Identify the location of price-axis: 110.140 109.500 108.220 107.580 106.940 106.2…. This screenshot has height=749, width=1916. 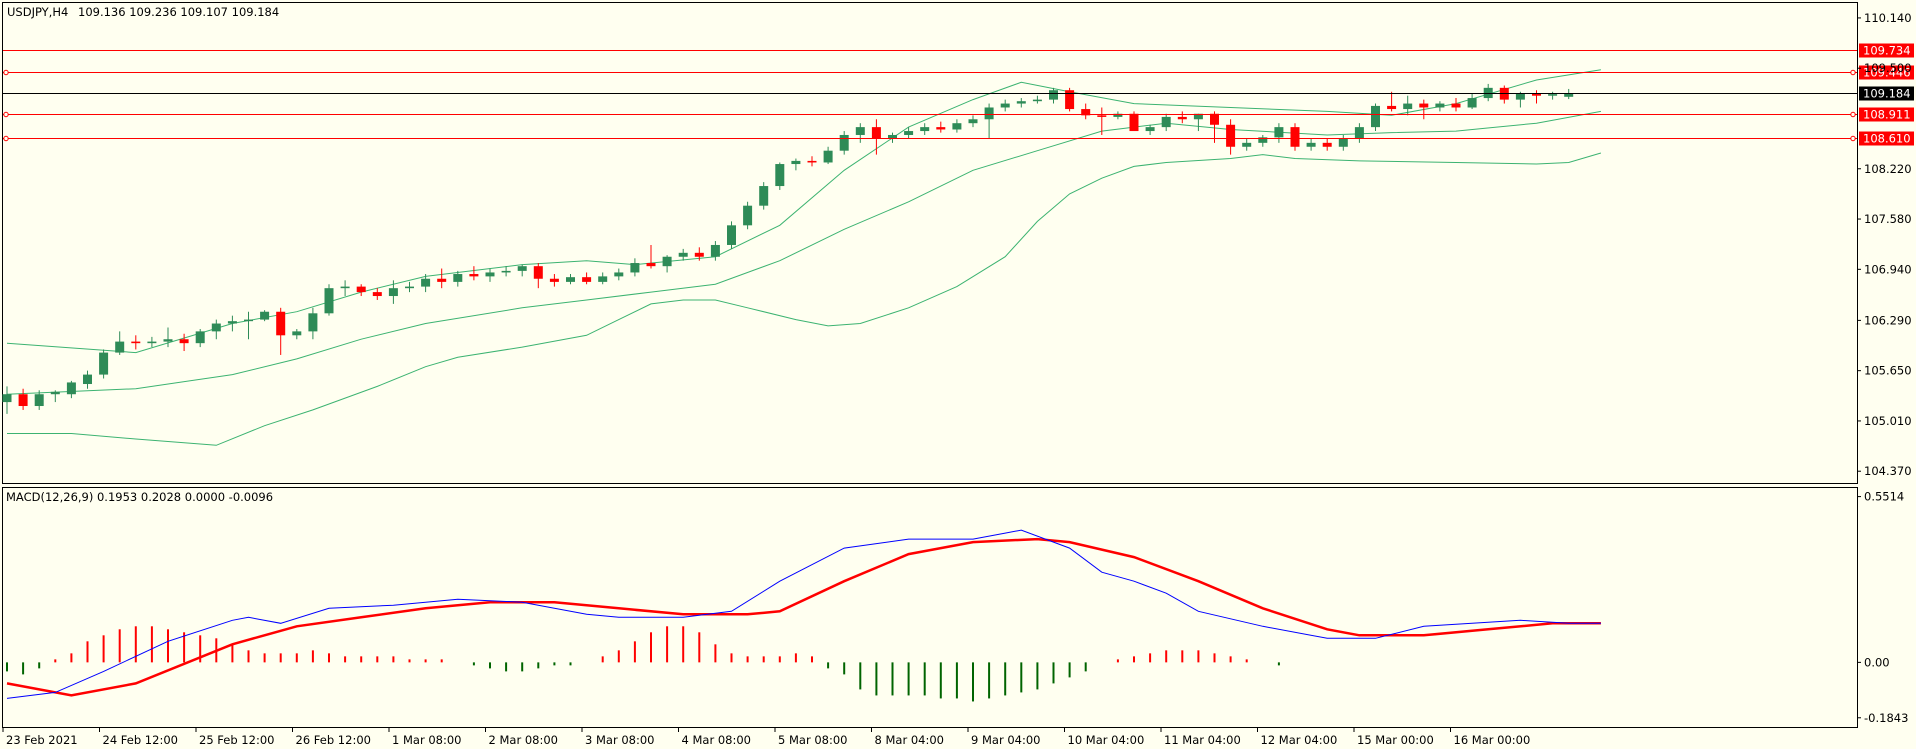
(1884, 244).